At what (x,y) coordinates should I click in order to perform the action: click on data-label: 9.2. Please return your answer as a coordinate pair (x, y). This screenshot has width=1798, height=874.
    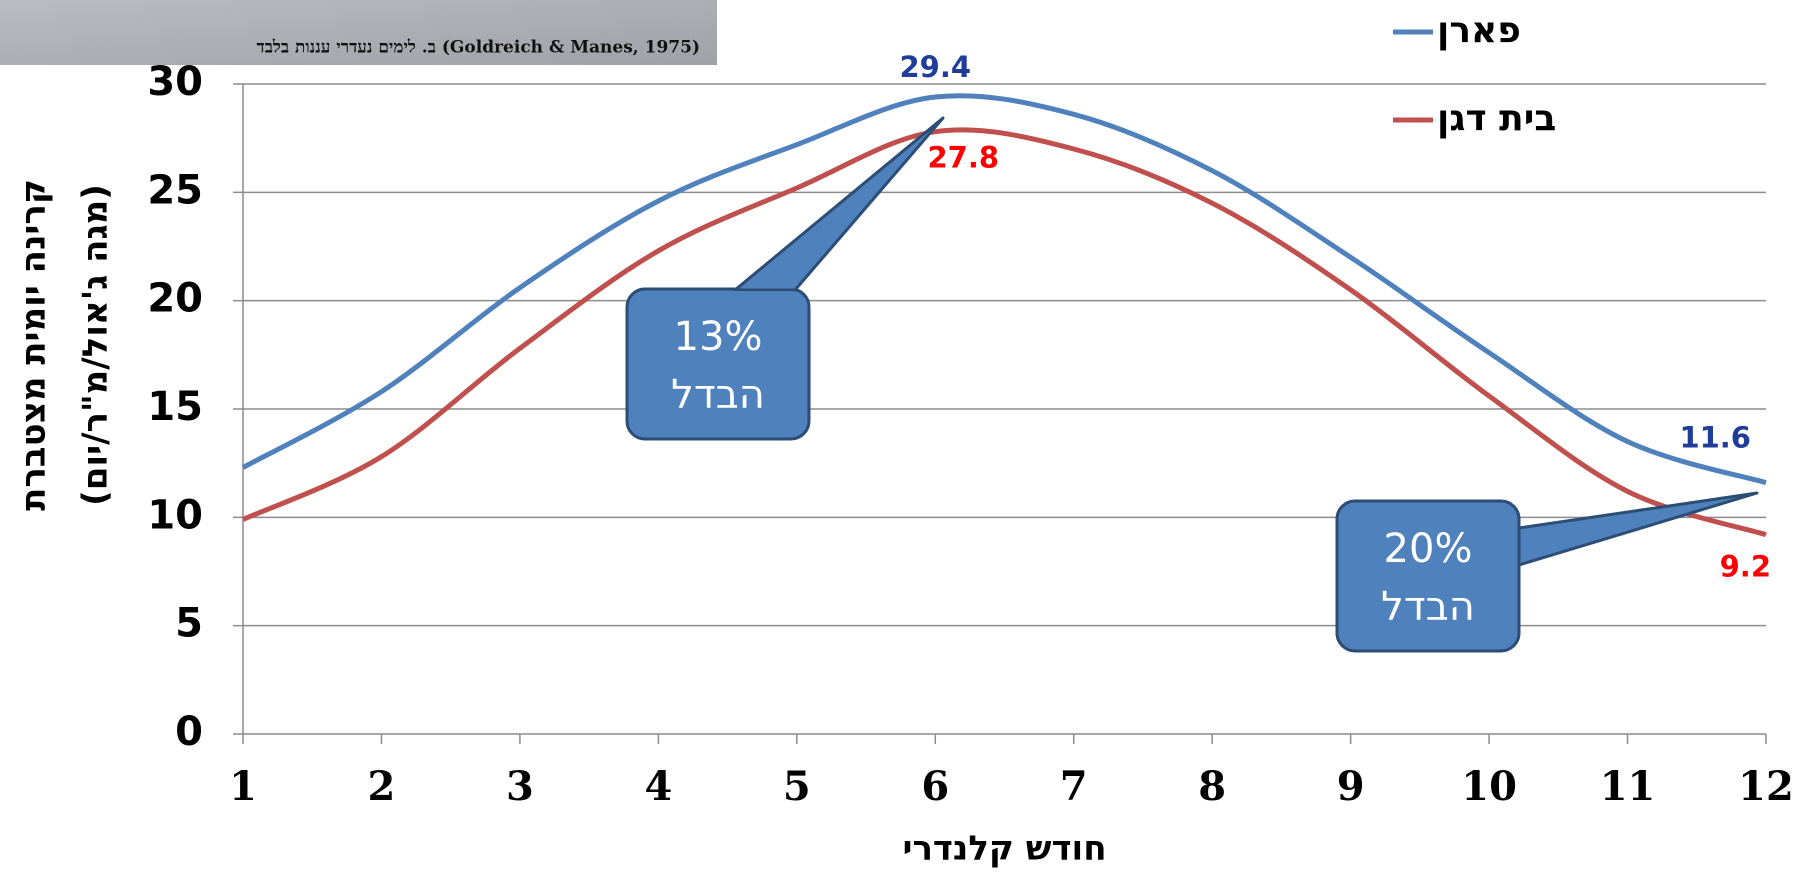
    Looking at the image, I should click on (1745, 567).